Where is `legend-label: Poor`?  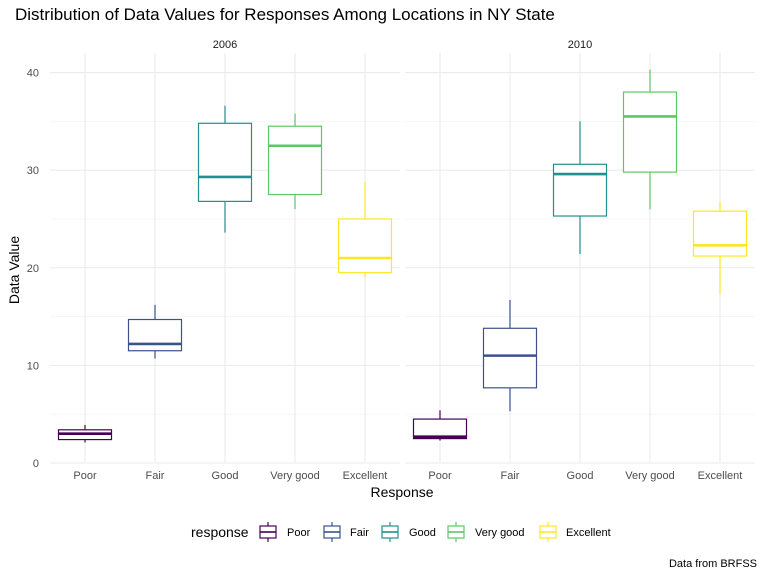
legend-label: Poor is located at coordinates (299, 533).